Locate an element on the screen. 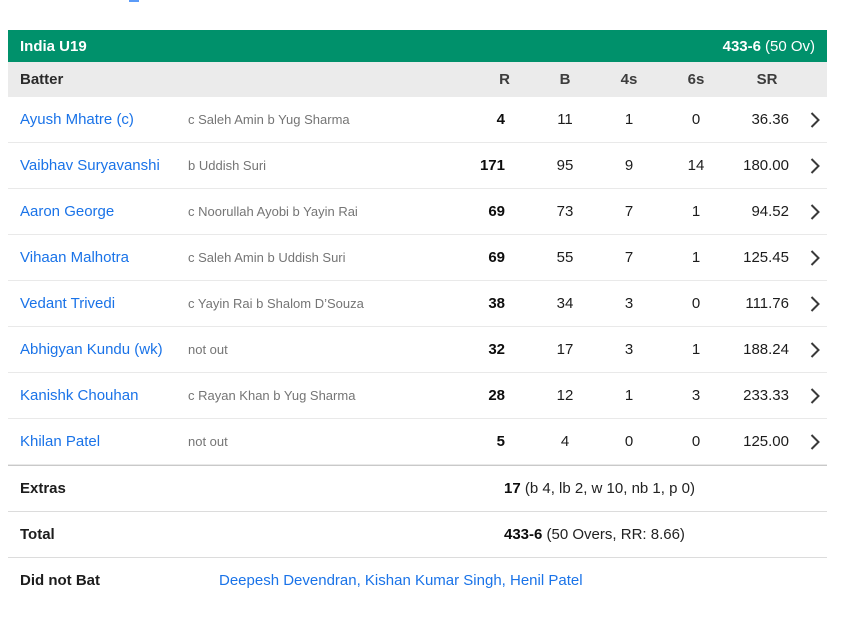 The height and width of the screenshot is (617, 848). col-header-strike-rate: SR is located at coordinates (767, 79).